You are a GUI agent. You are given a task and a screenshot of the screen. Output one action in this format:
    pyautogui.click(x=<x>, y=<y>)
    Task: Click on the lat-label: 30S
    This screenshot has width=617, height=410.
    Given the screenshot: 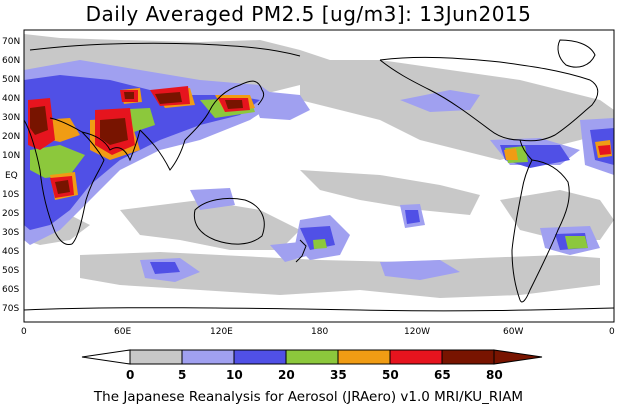 What is the action you would take?
    pyautogui.click(x=10, y=233)
    